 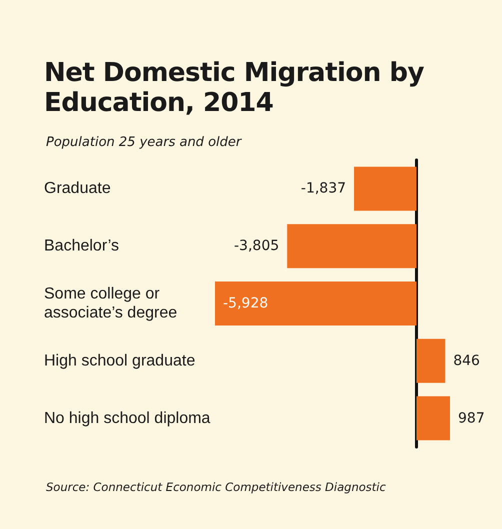 What do you see at coordinates (216, 487) in the screenshot?
I see `source-note: Source: Connecticut Economic Competitiveness Diagnostic` at bounding box center [216, 487].